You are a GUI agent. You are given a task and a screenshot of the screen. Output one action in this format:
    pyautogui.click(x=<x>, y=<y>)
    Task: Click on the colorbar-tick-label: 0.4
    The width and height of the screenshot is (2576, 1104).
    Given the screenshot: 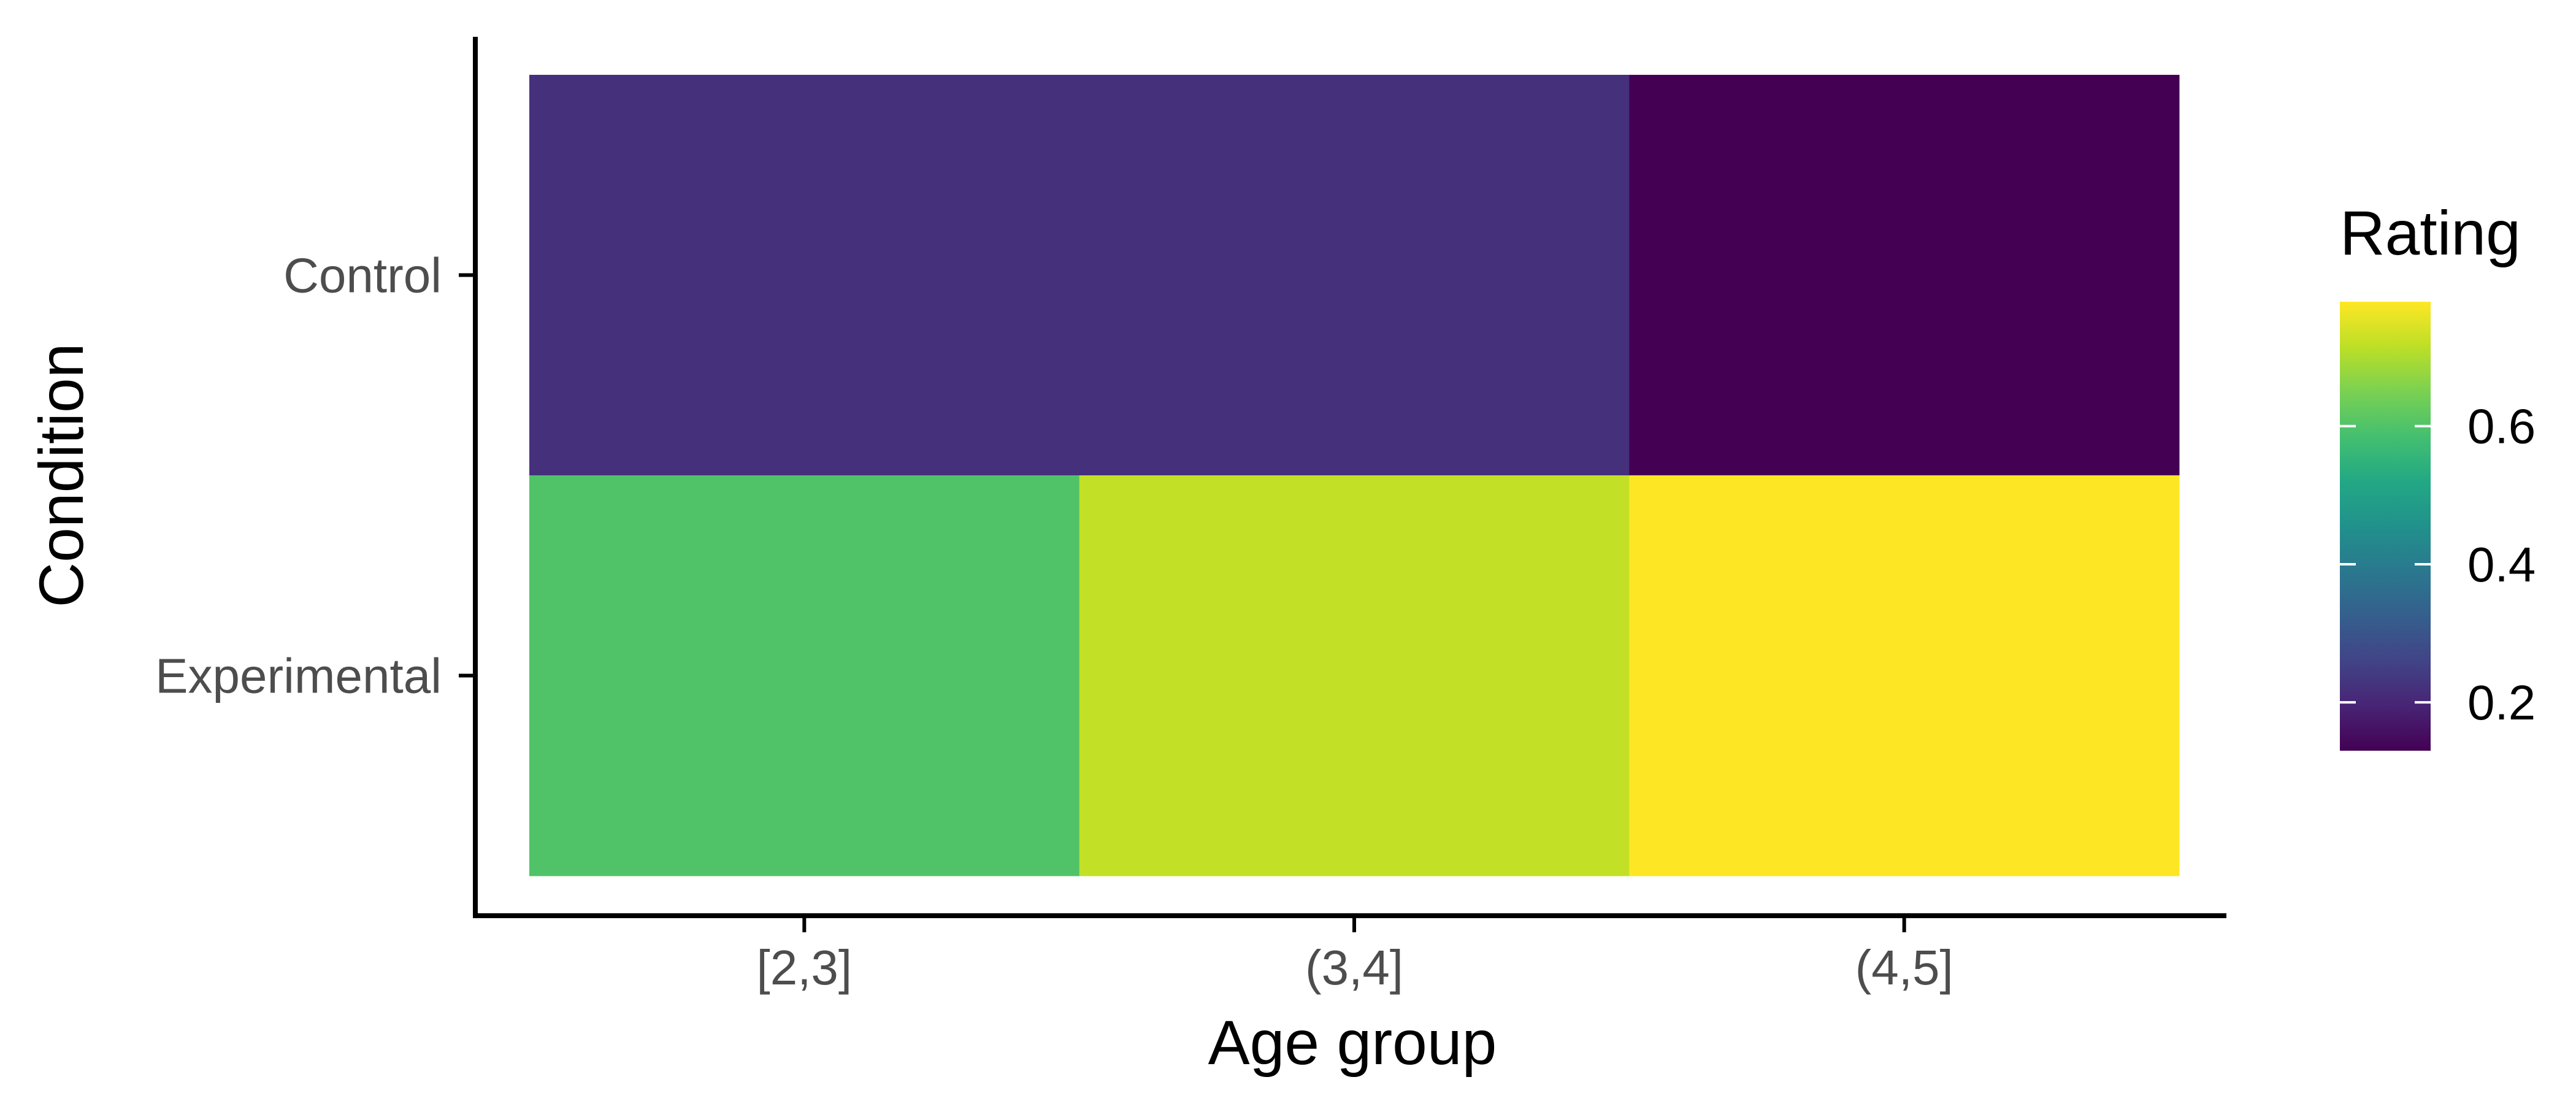 What is the action you would take?
    pyautogui.click(x=2501, y=564)
    